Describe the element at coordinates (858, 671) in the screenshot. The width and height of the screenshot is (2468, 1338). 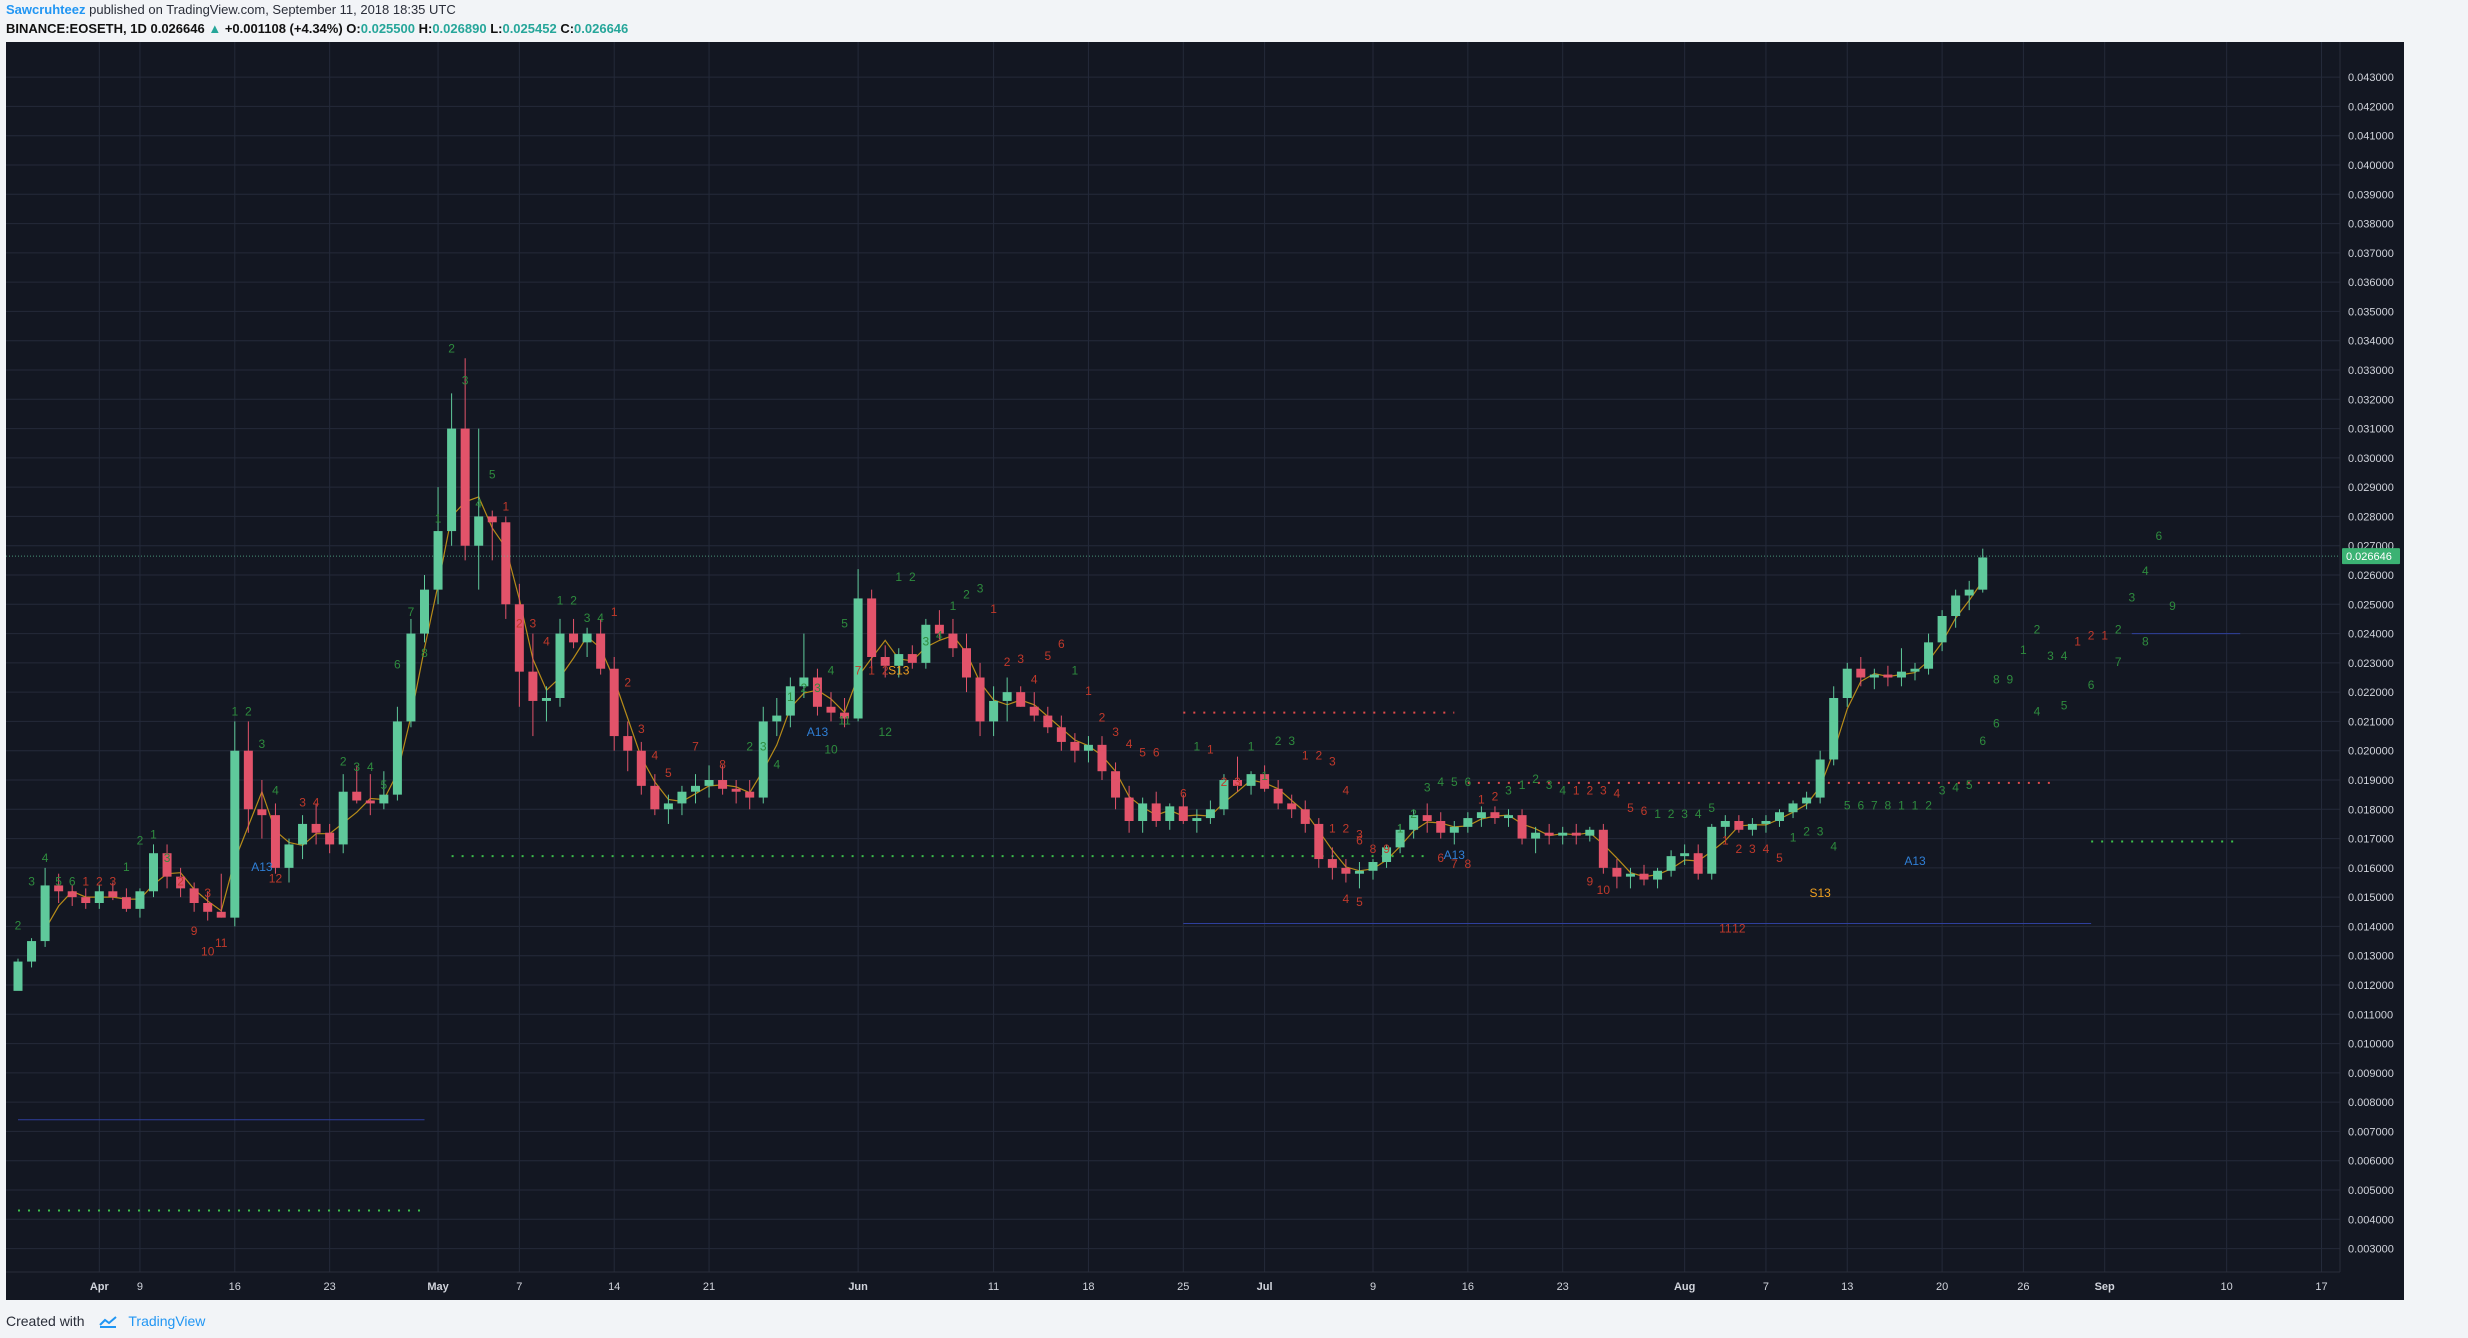
I see `td-count-label: 7` at that location.